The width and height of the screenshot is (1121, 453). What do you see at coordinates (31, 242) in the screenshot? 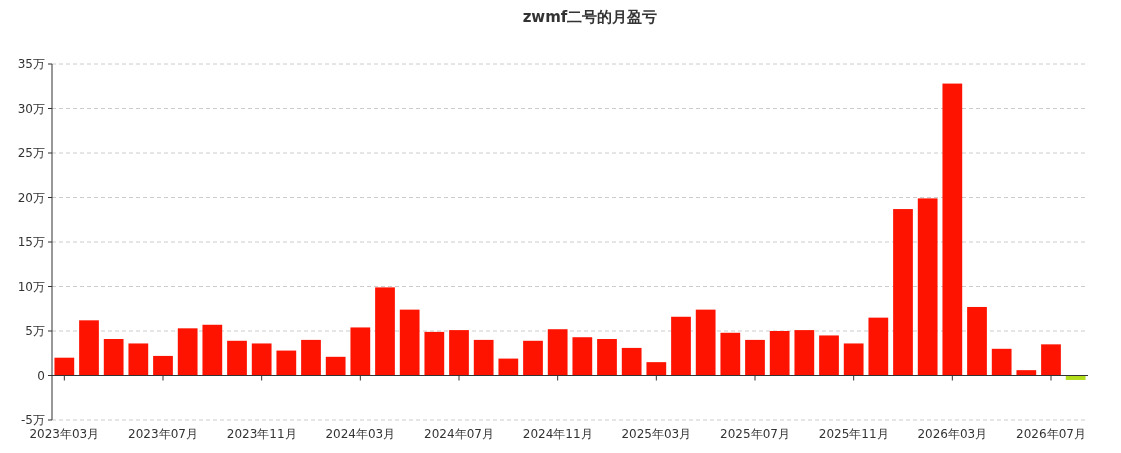
I see `y-tick-label: 15万` at bounding box center [31, 242].